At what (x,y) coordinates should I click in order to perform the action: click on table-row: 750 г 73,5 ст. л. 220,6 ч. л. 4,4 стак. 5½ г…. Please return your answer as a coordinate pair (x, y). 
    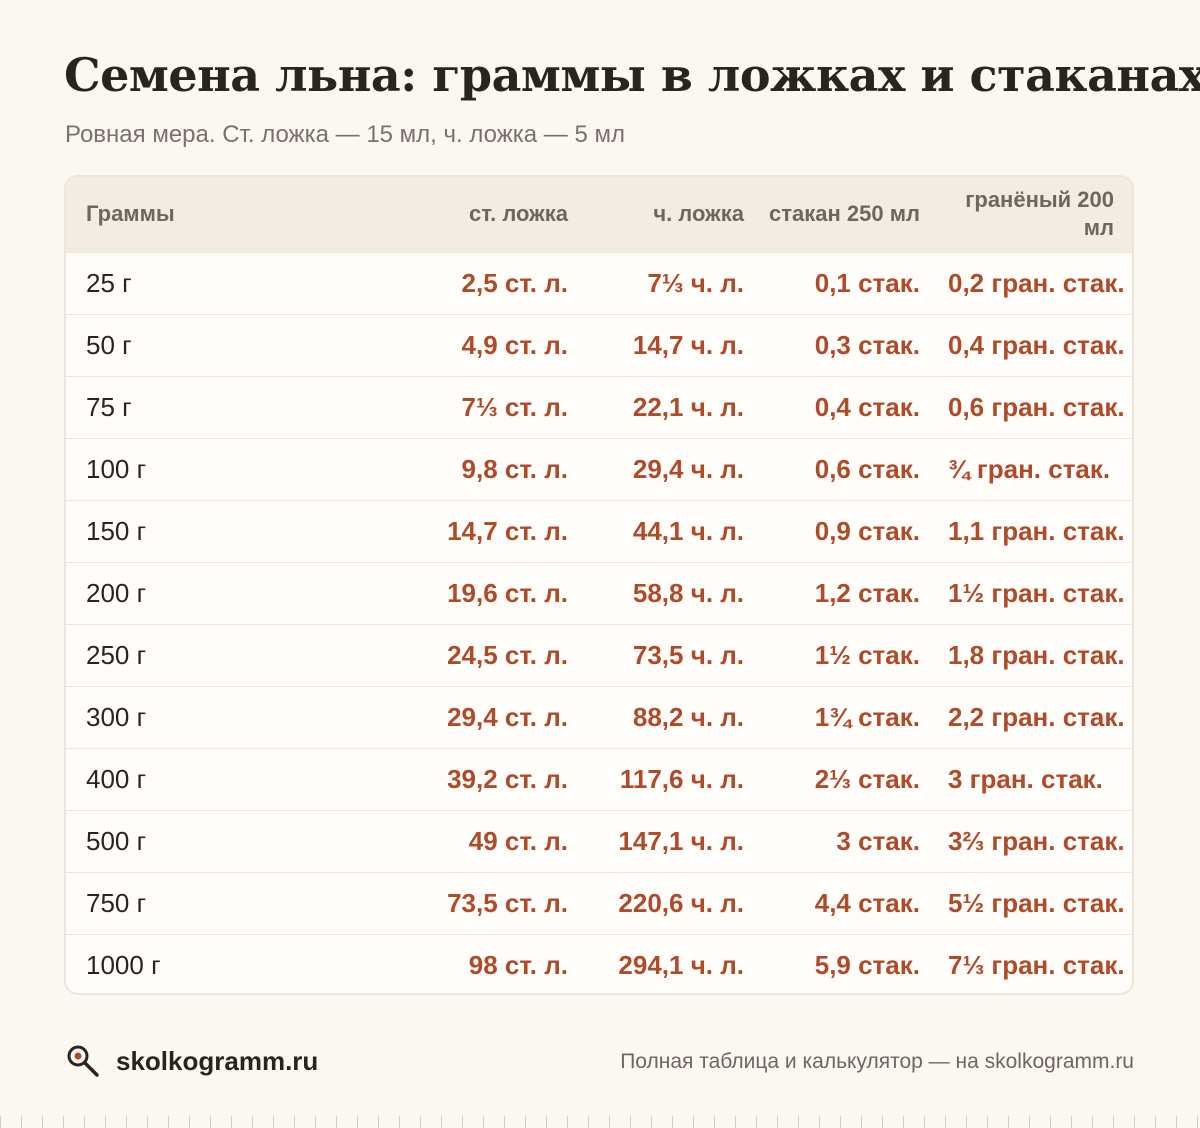
    Looking at the image, I should click on (599, 903).